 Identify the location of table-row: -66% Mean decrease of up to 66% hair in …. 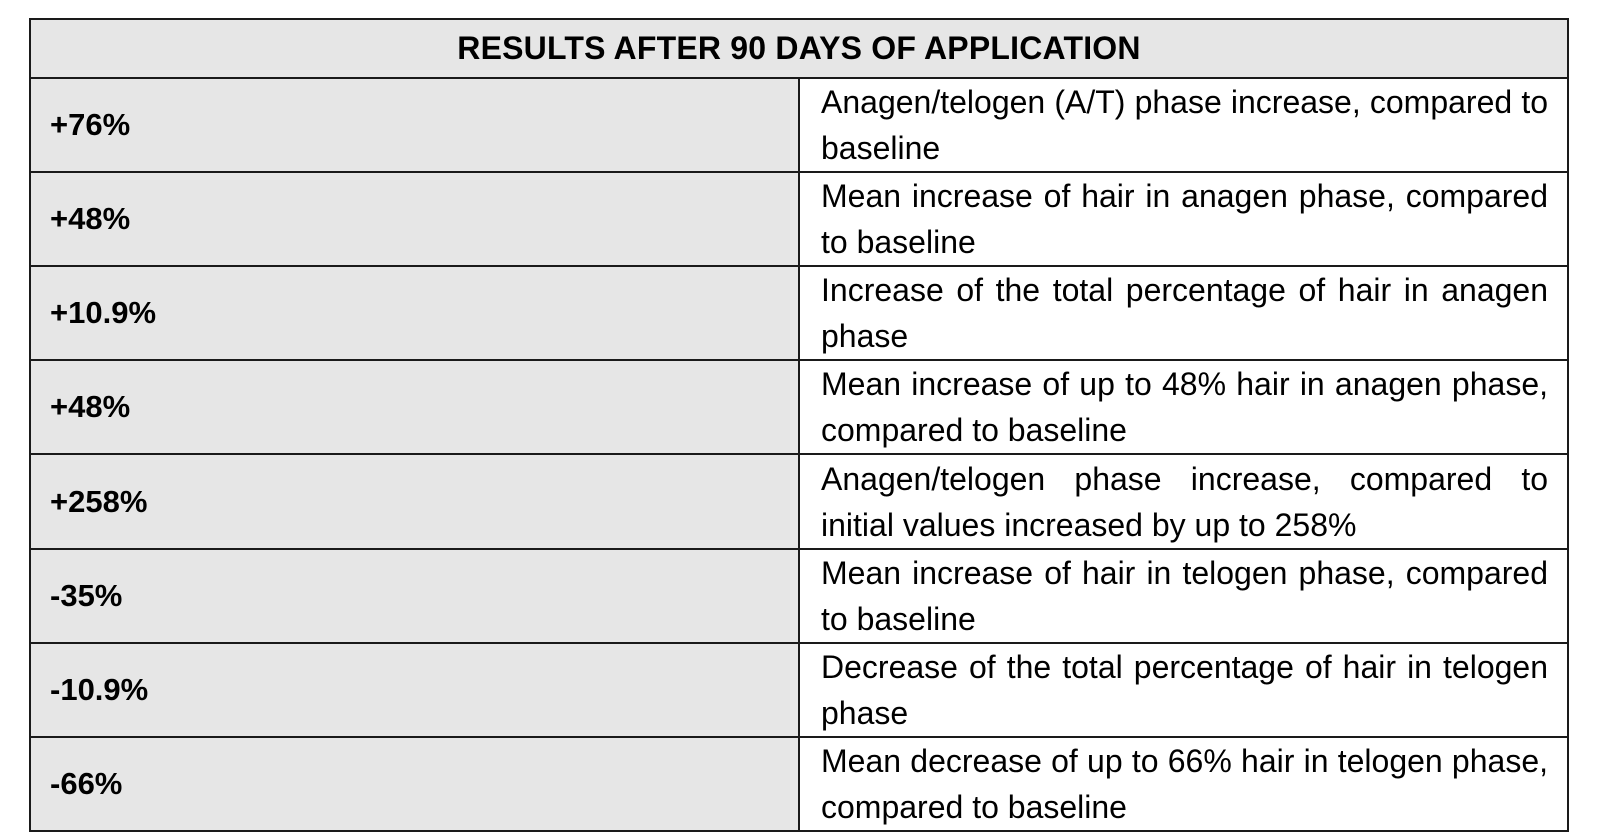
(799, 784).